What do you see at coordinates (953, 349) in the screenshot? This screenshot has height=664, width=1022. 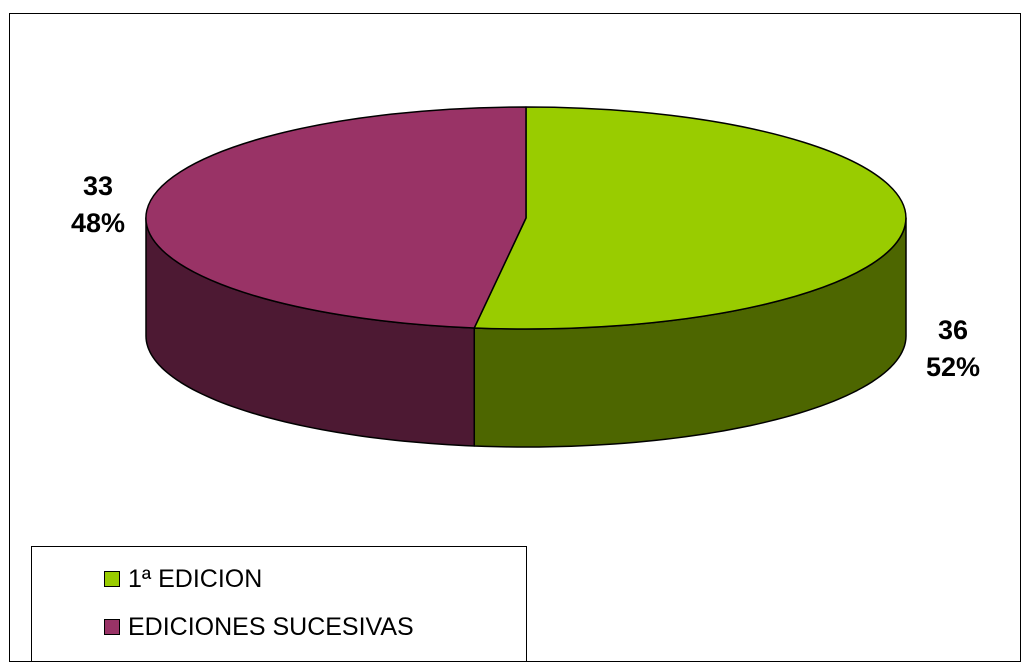 I see `data-label-1a-edicion: 36 52%` at bounding box center [953, 349].